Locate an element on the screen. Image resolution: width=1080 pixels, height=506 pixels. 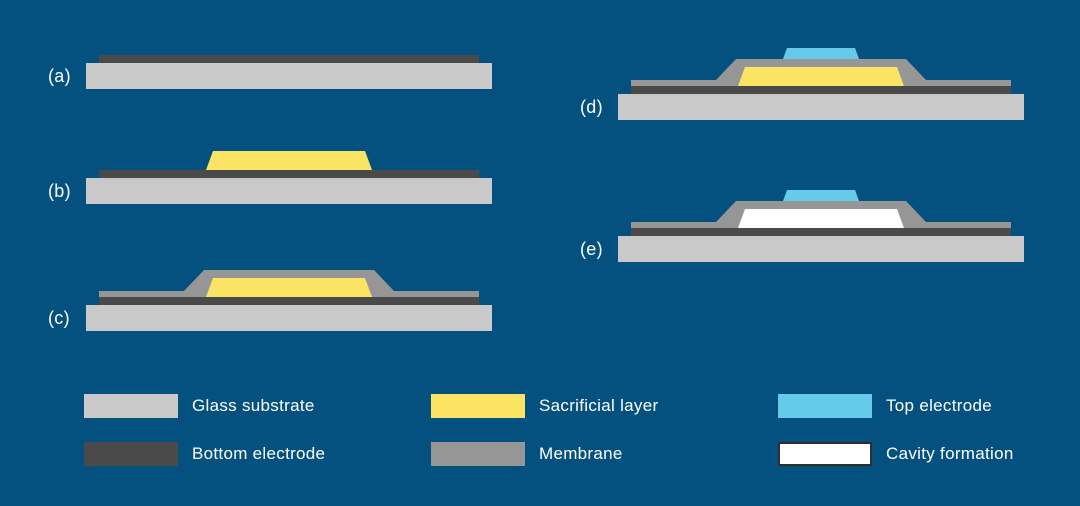
bottom-electrode-swatch is located at coordinates (131, 454).